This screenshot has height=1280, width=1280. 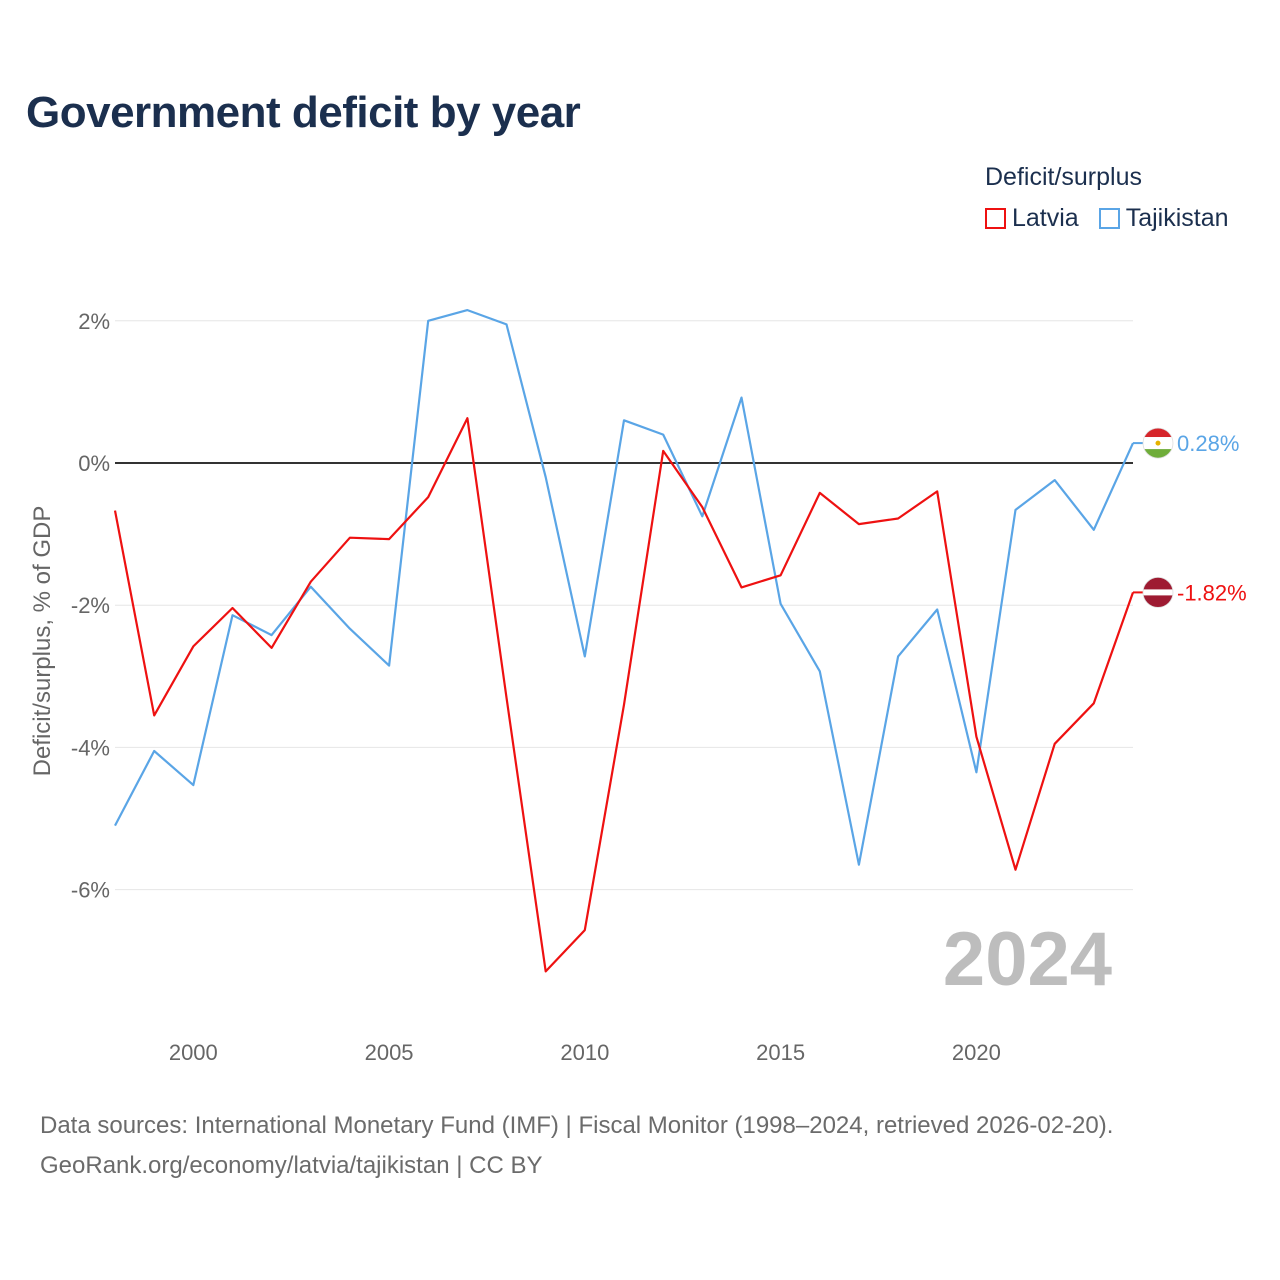 I want to click on y-tick-label: 0%, so click(x=94, y=463).